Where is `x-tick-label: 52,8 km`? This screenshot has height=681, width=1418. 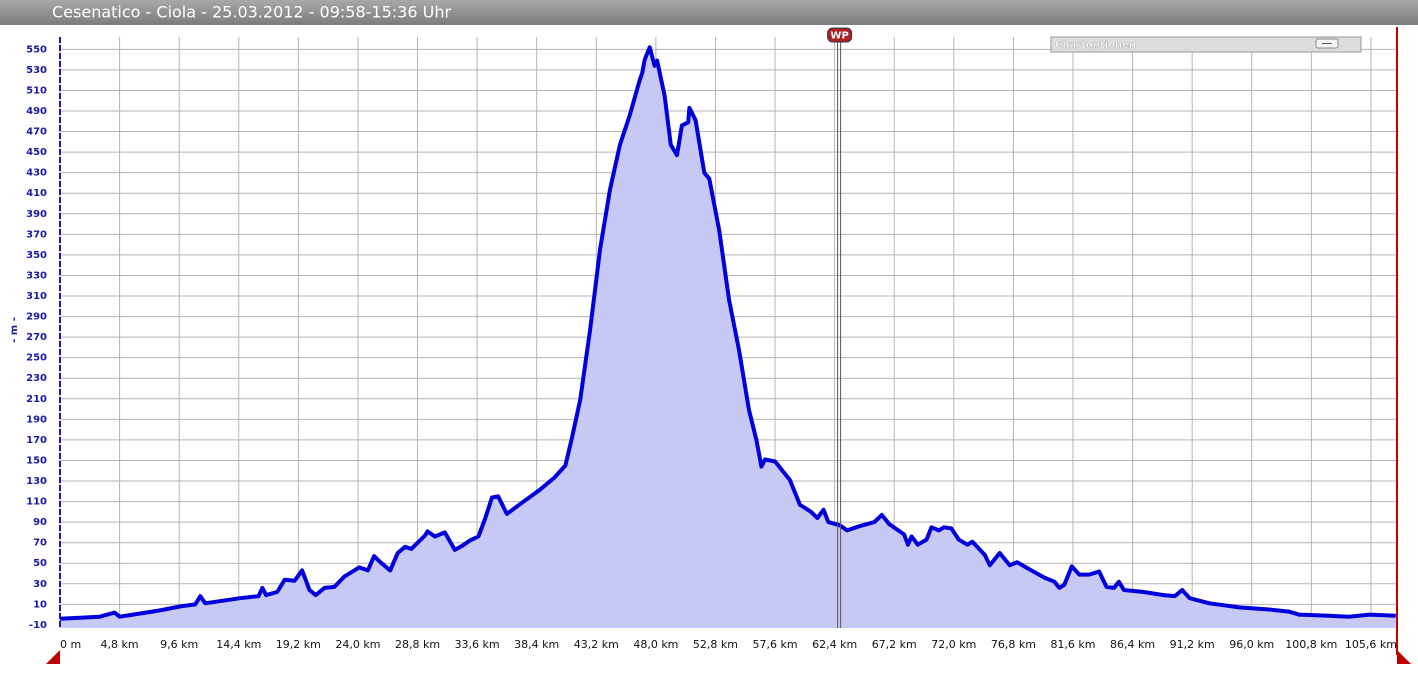 x-tick-label: 52,8 km is located at coordinates (715, 644).